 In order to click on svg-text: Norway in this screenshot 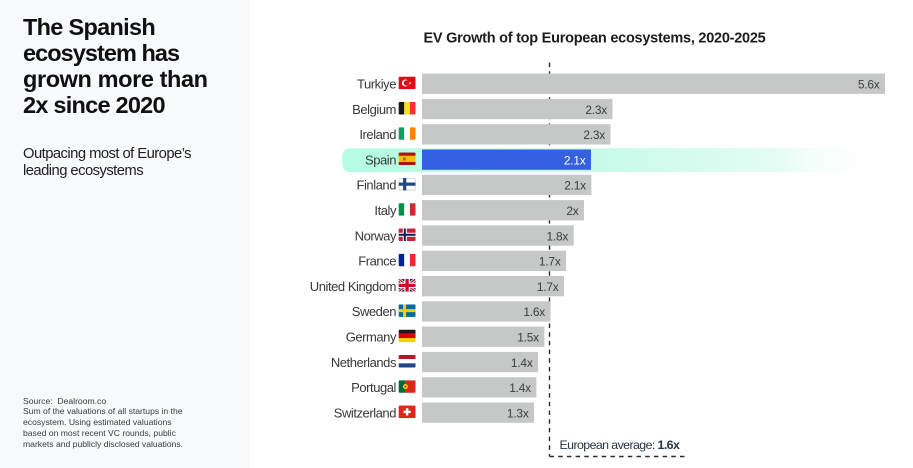, I will do `click(376, 235)`.